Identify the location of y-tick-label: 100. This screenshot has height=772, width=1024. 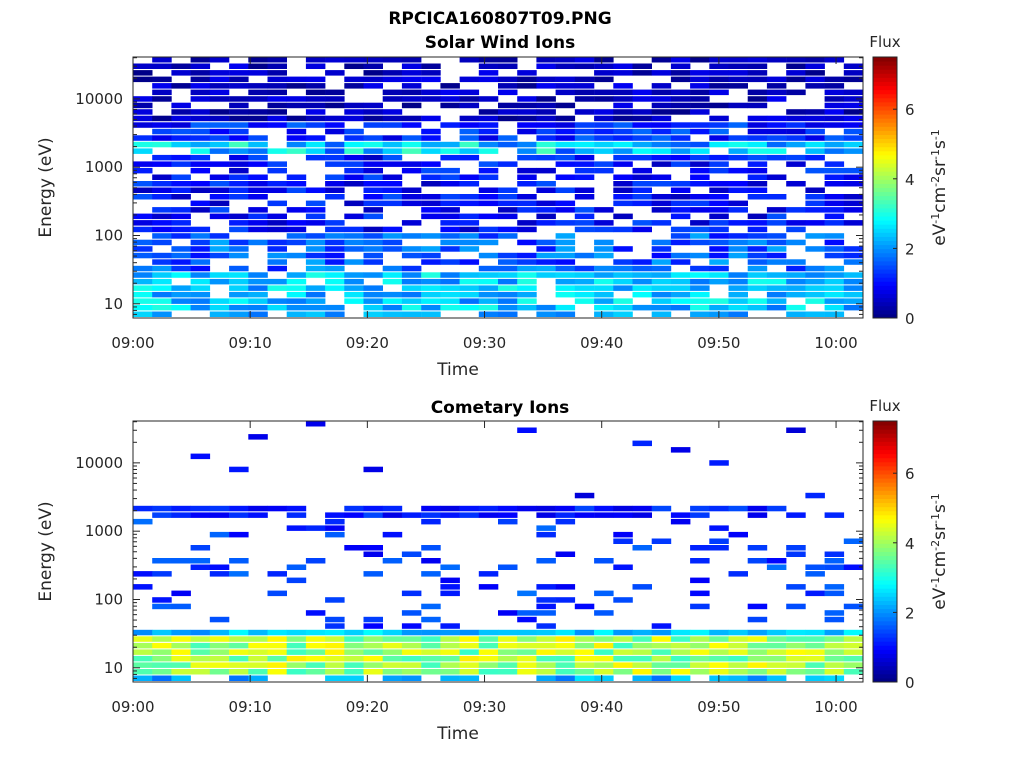
(108, 235).